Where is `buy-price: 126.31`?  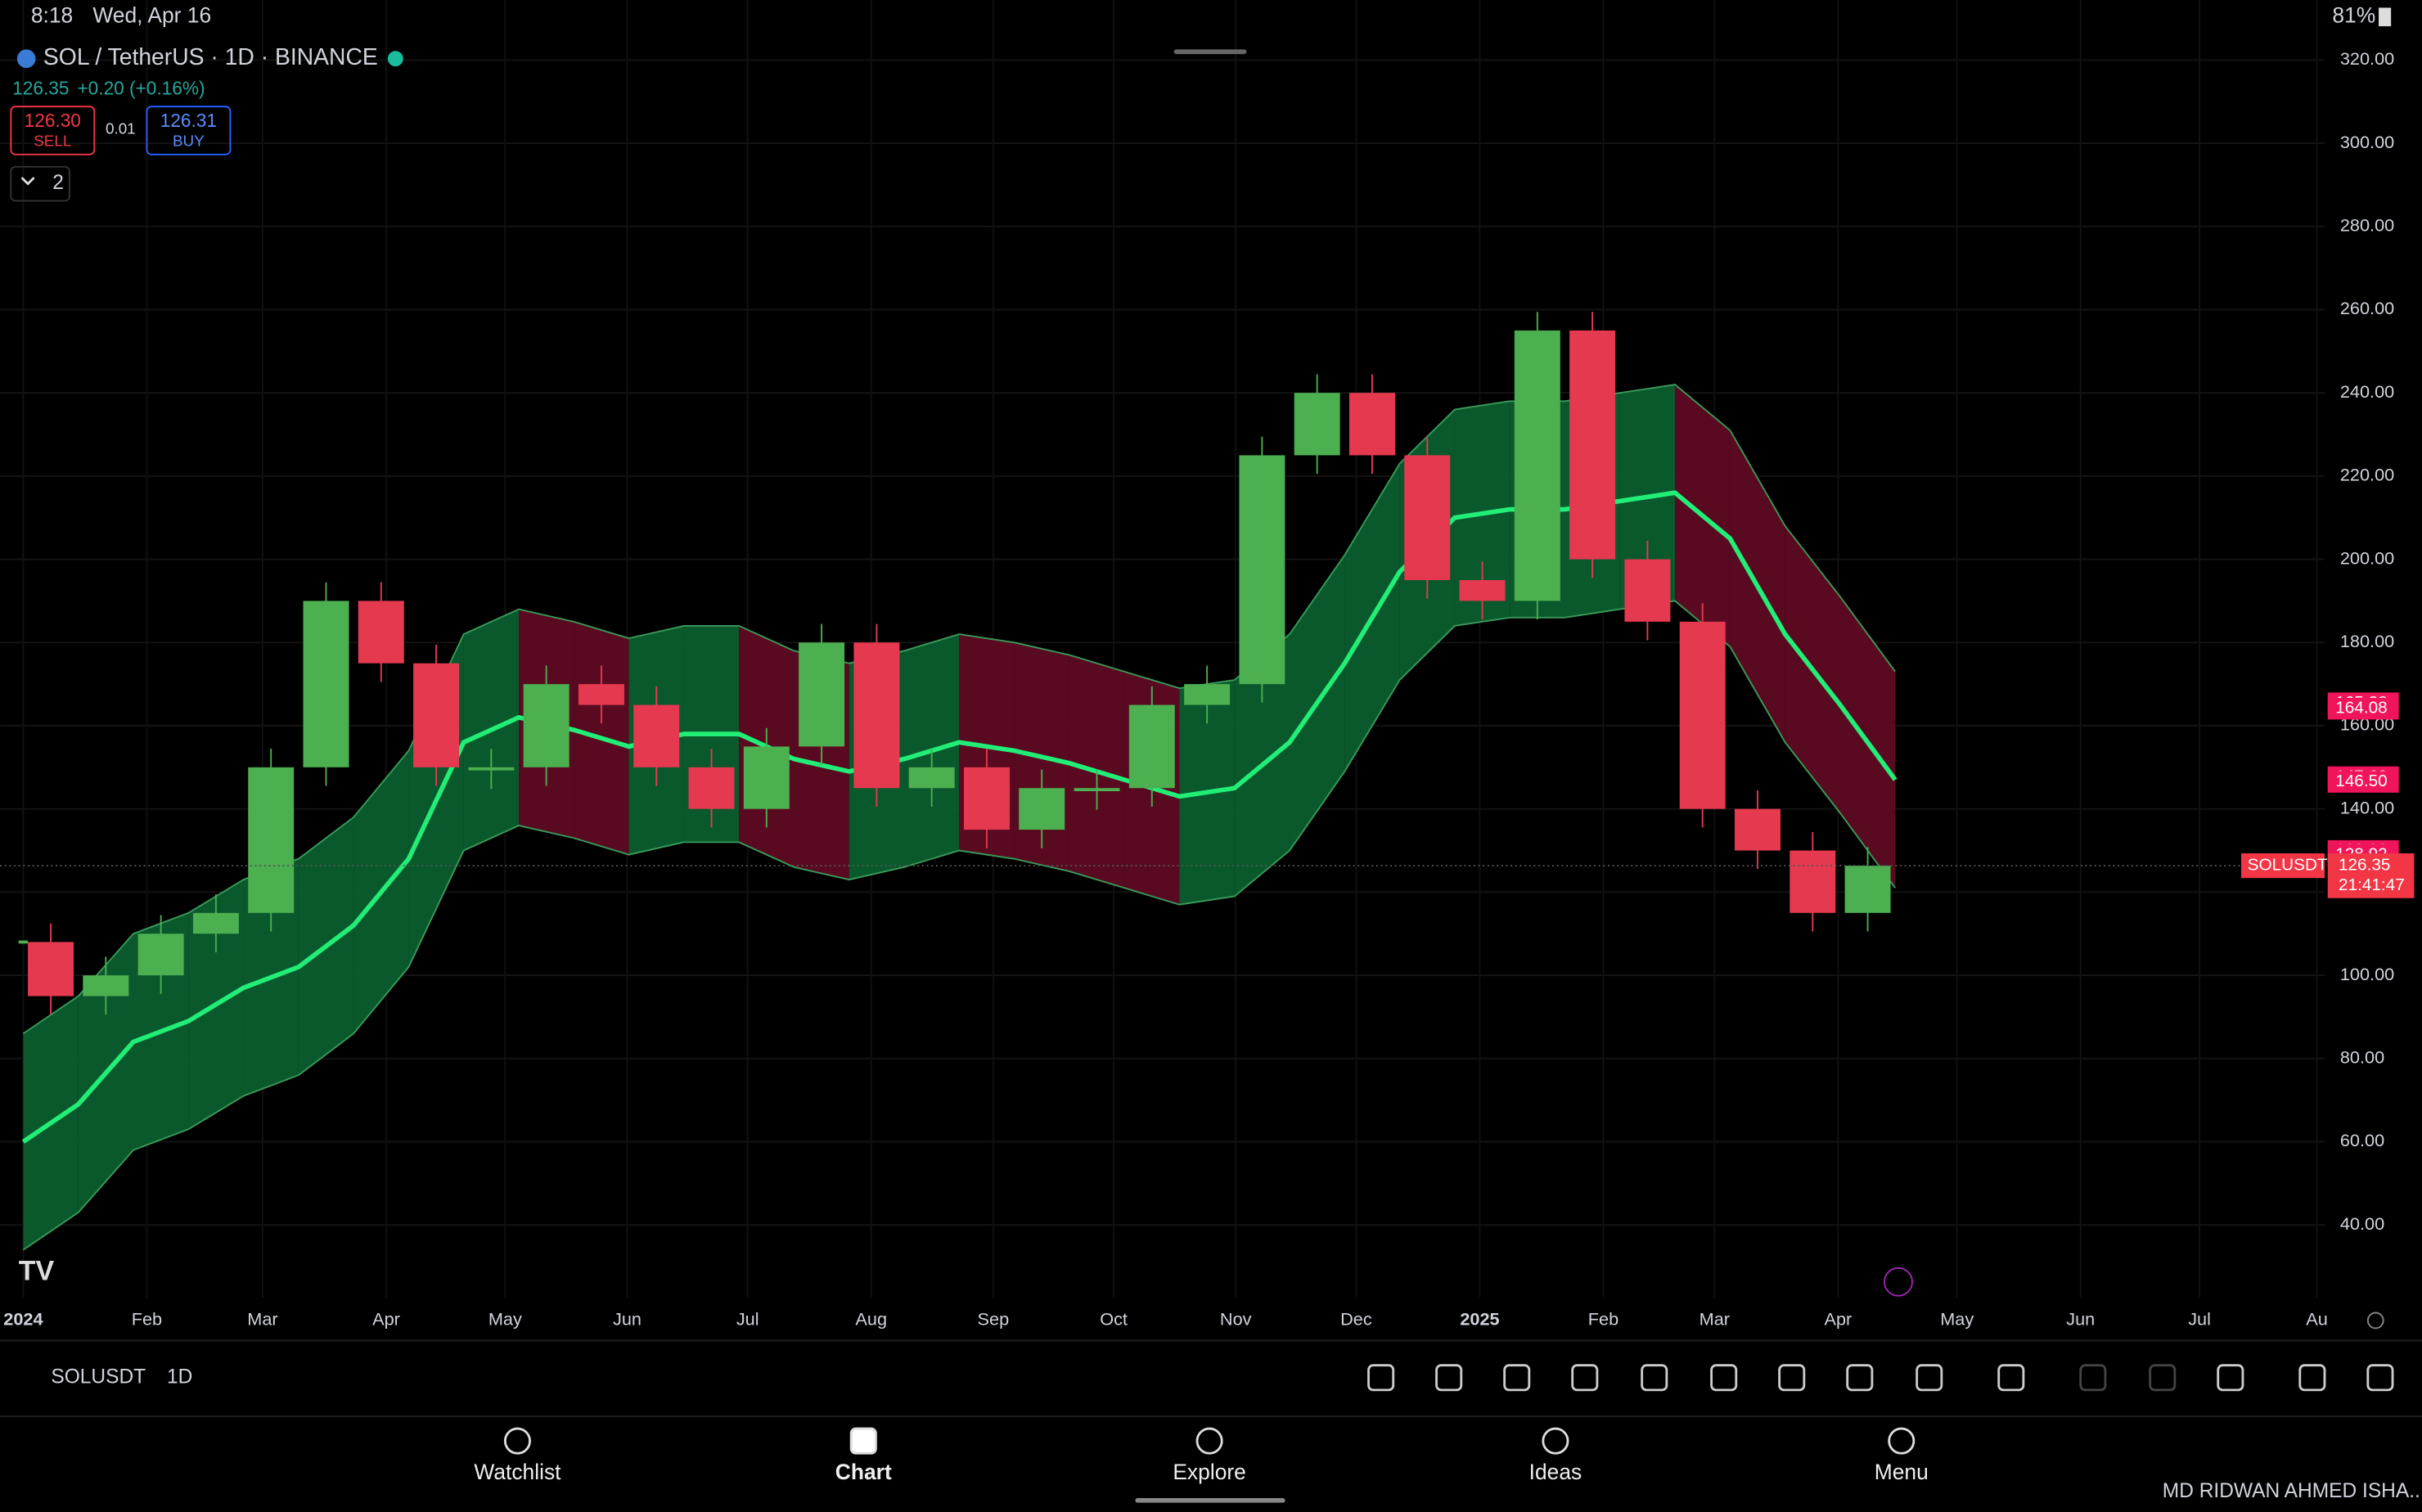 buy-price: 126.31 is located at coordinates (188, 121).